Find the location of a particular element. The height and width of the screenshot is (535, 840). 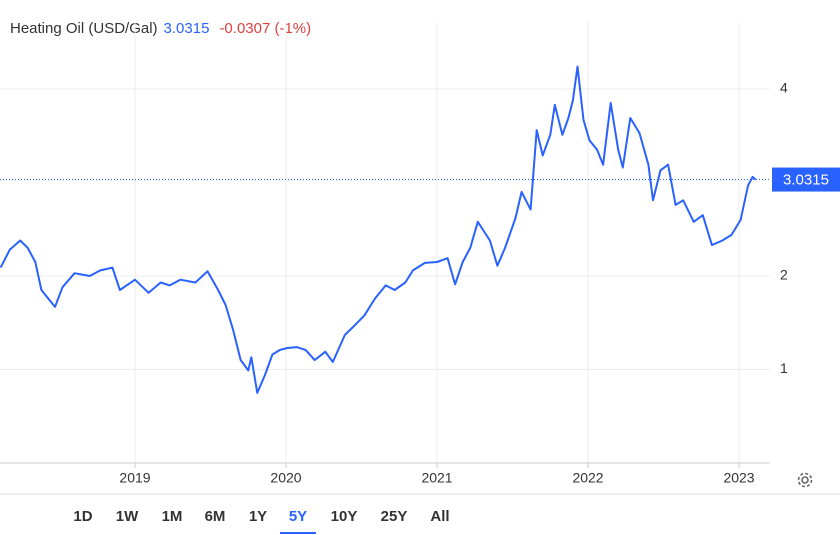

range-button: All is located at coordinates (439, 516).